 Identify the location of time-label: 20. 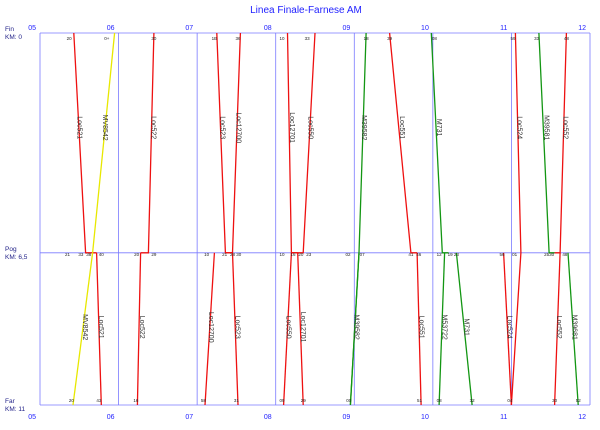
(301, 254).